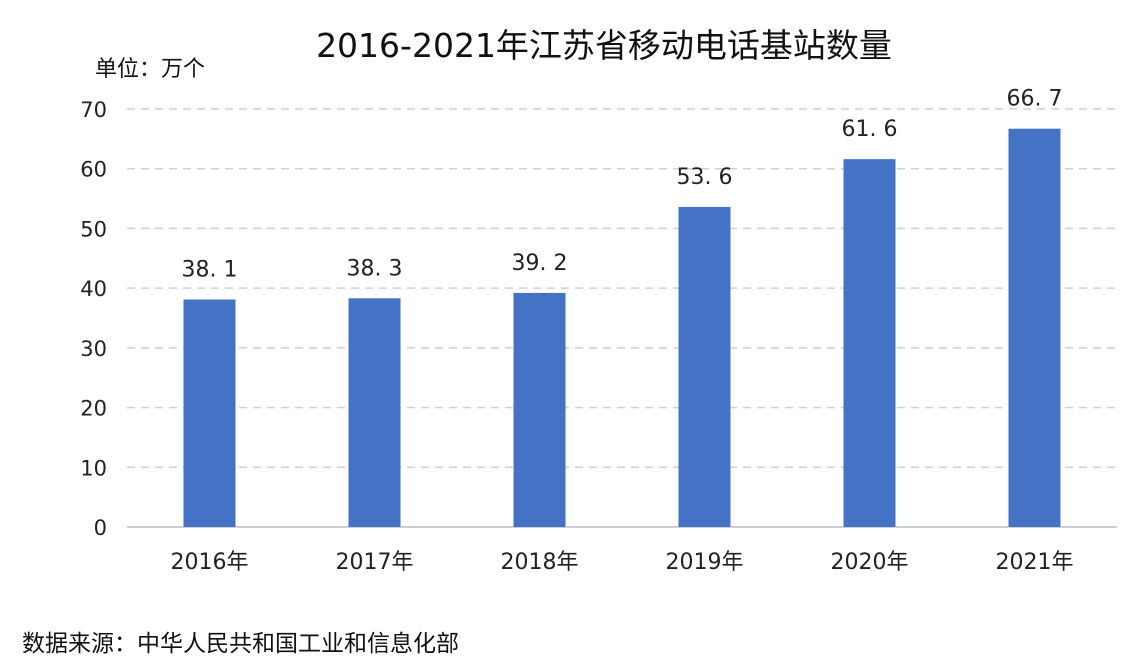  Describe the element at coordinates (870, 562) in the screenshot. I see `x-tick-label: 2020年` at that location.